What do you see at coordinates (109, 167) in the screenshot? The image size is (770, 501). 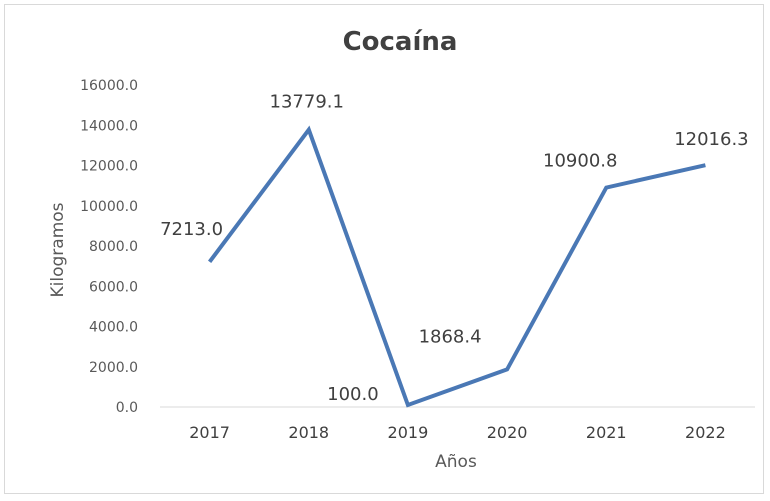 I see `y-tick-label: 12000.0` at bounding box center [109, 167].